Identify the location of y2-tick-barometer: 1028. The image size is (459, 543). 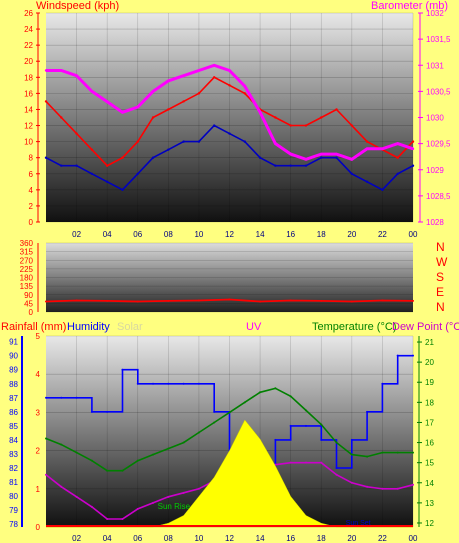
(435, 222).